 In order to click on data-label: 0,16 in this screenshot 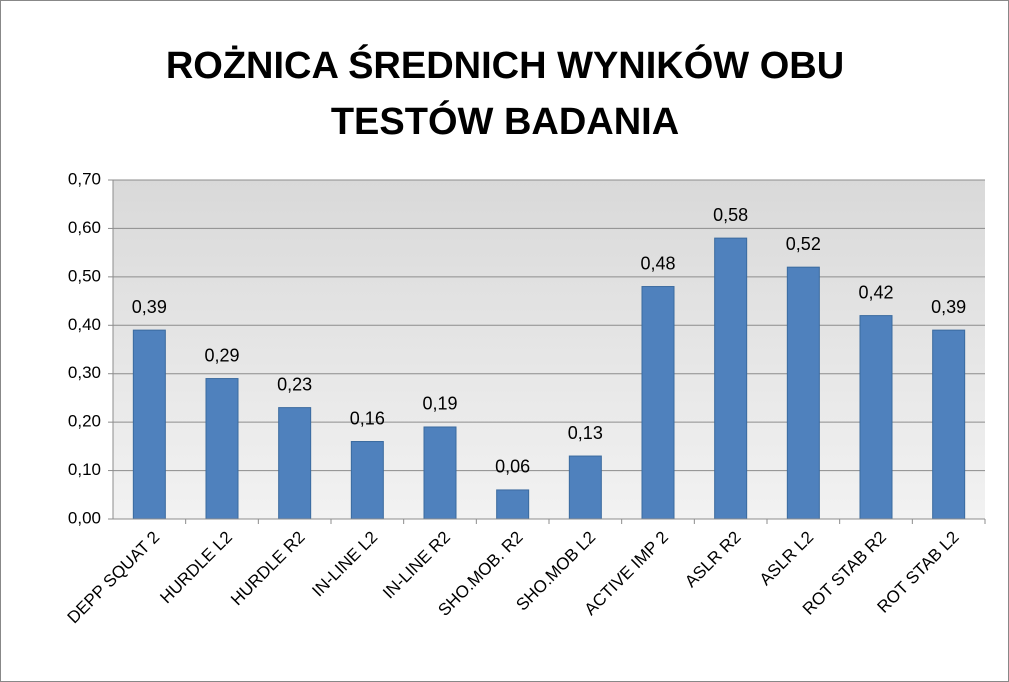, I will do `click(367, 418)`.